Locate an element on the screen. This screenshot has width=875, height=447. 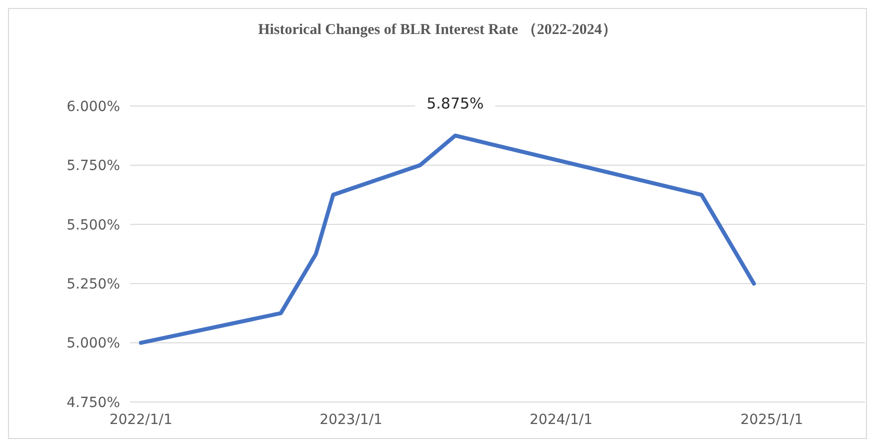
chart-title: Historical Changes of BLR Interest Rate （2022-2024） is located at coordinates (437, 30).